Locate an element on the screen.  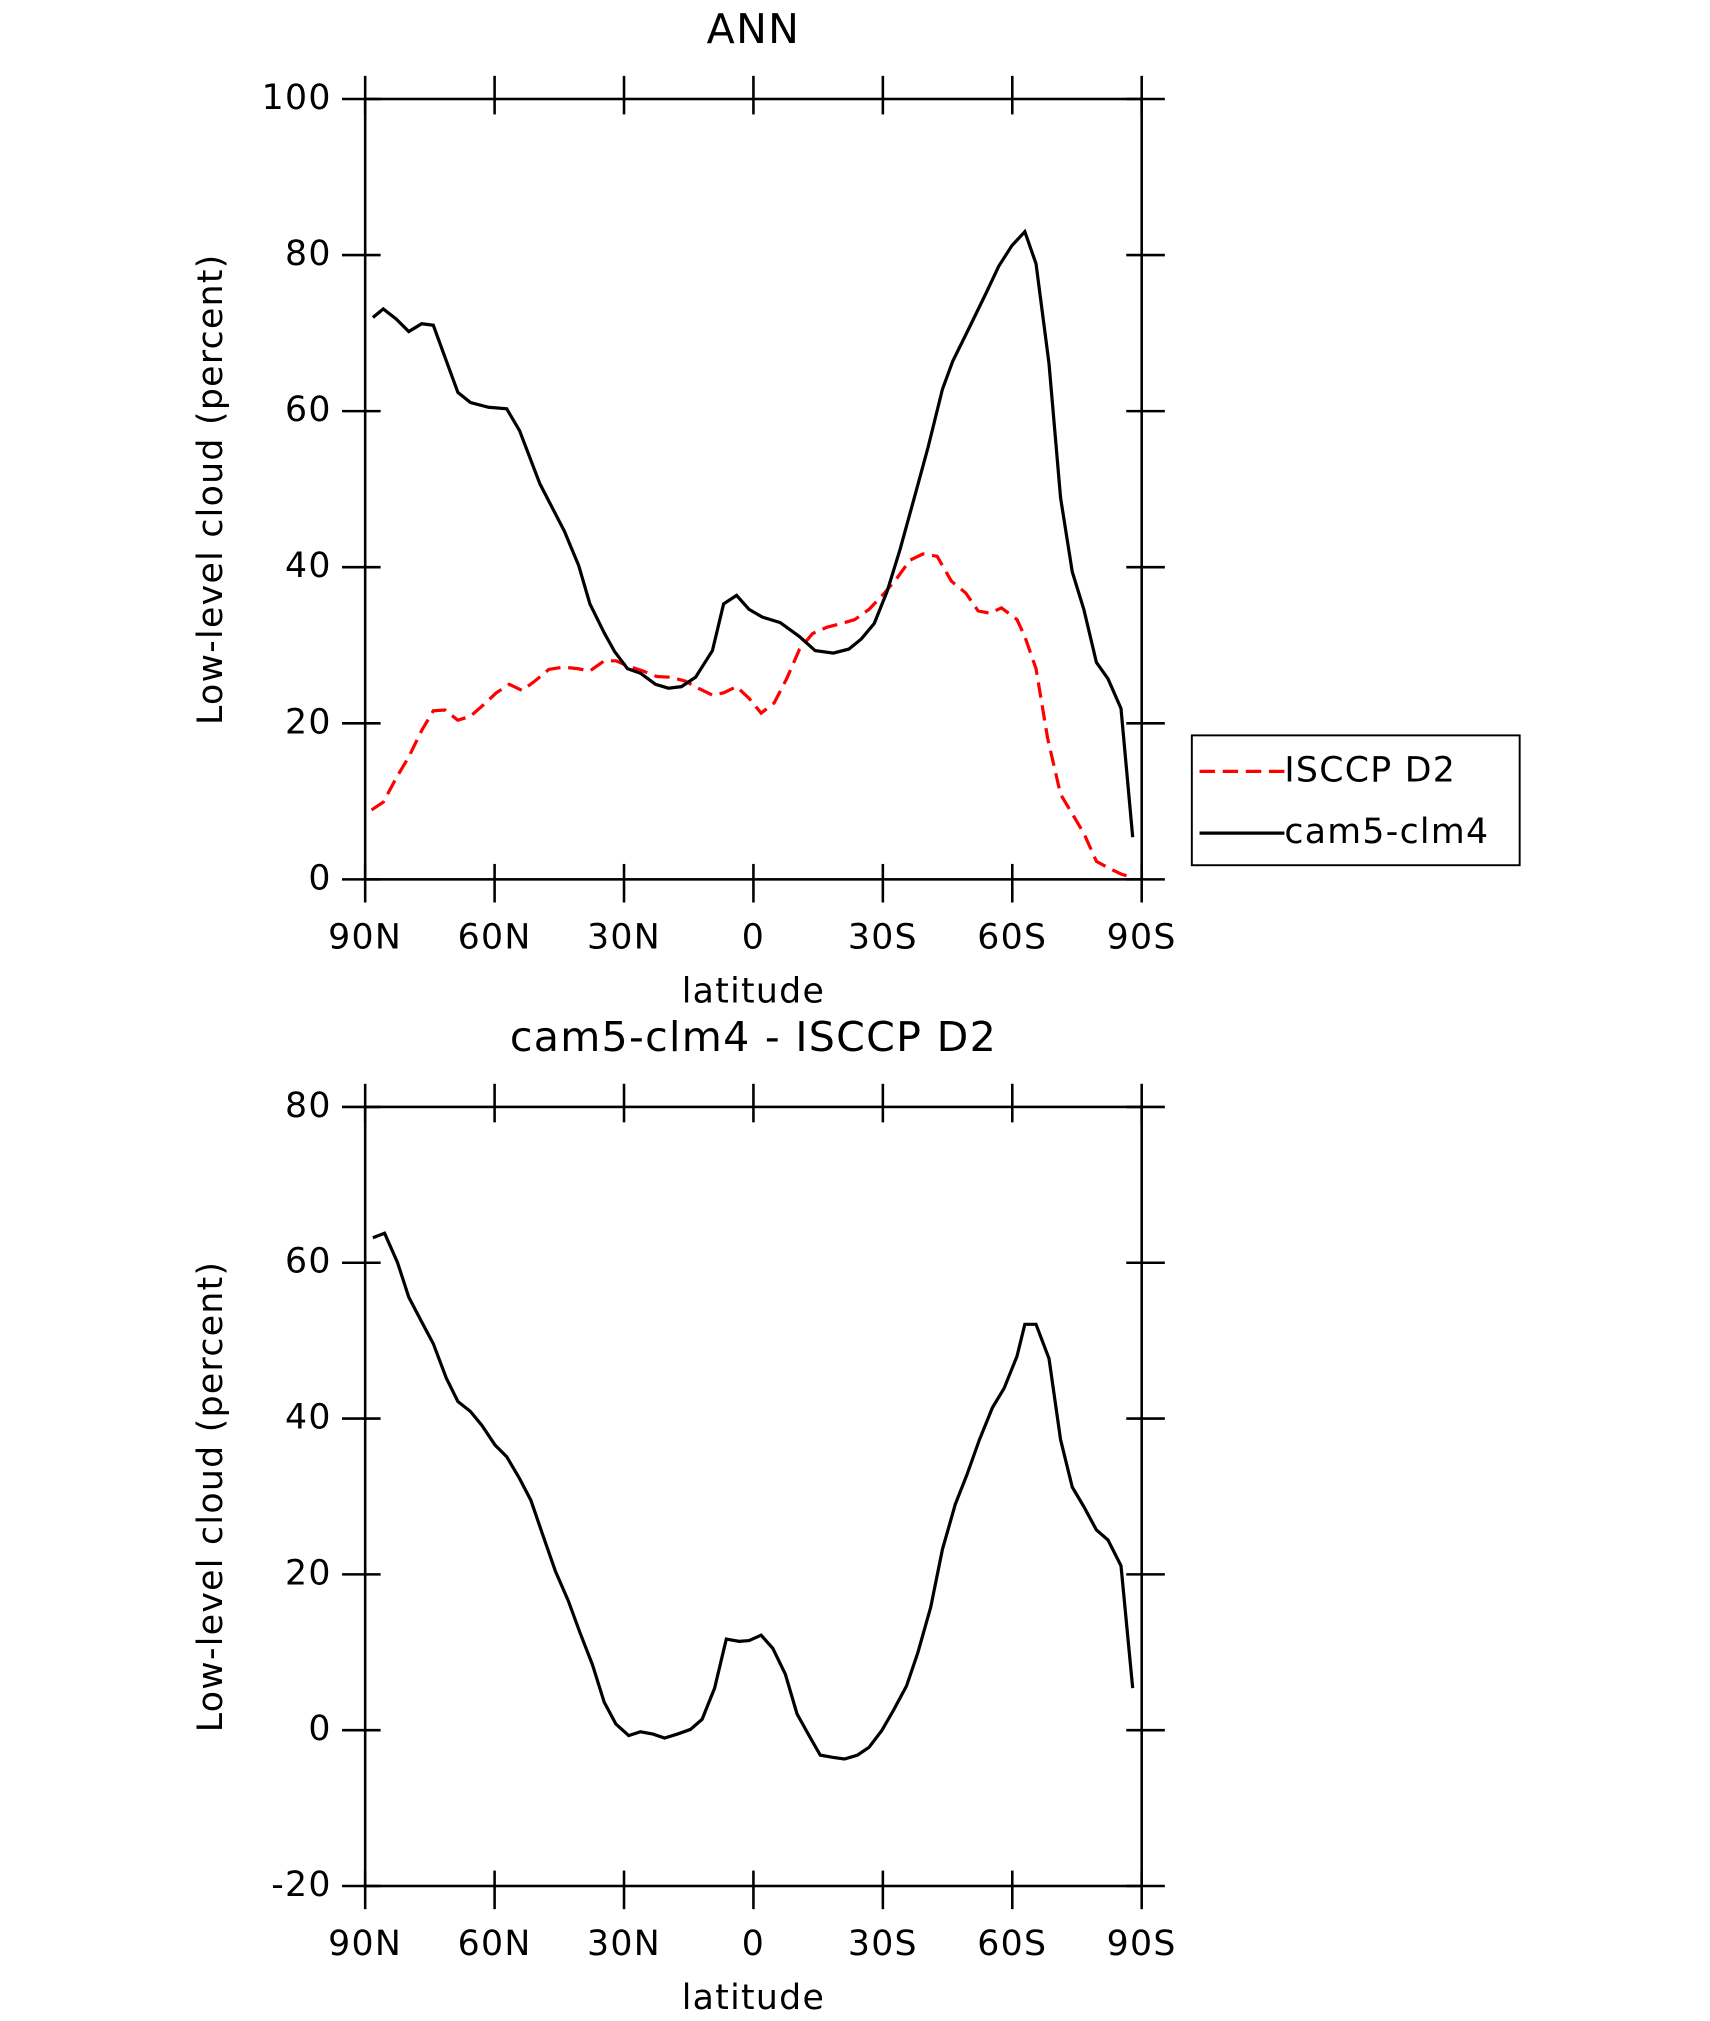
legend-label: cam5-clm4 is located at coordinates (1386, 832).